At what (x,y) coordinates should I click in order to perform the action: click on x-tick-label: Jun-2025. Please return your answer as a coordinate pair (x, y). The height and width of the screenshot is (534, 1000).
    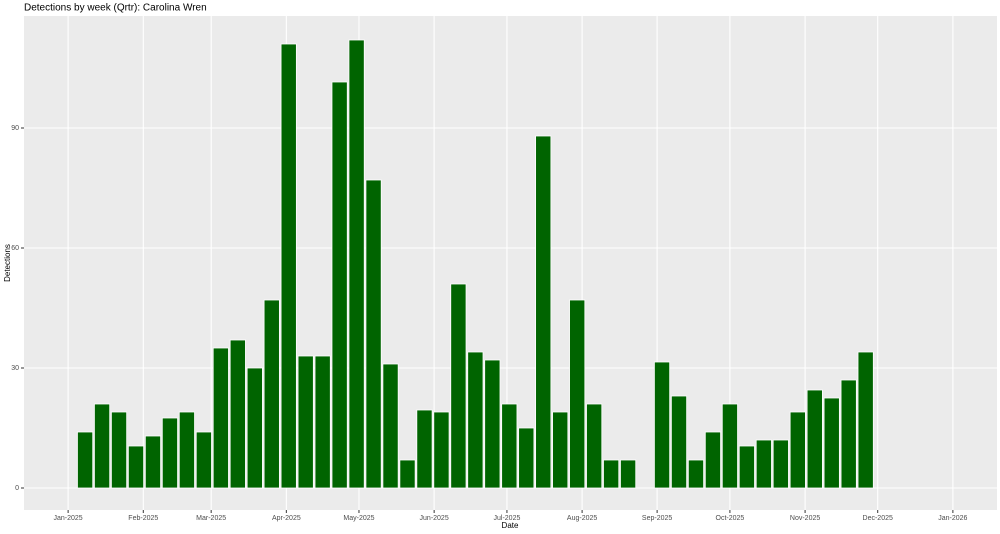
    Looking at the image, I should click on (434, 518).